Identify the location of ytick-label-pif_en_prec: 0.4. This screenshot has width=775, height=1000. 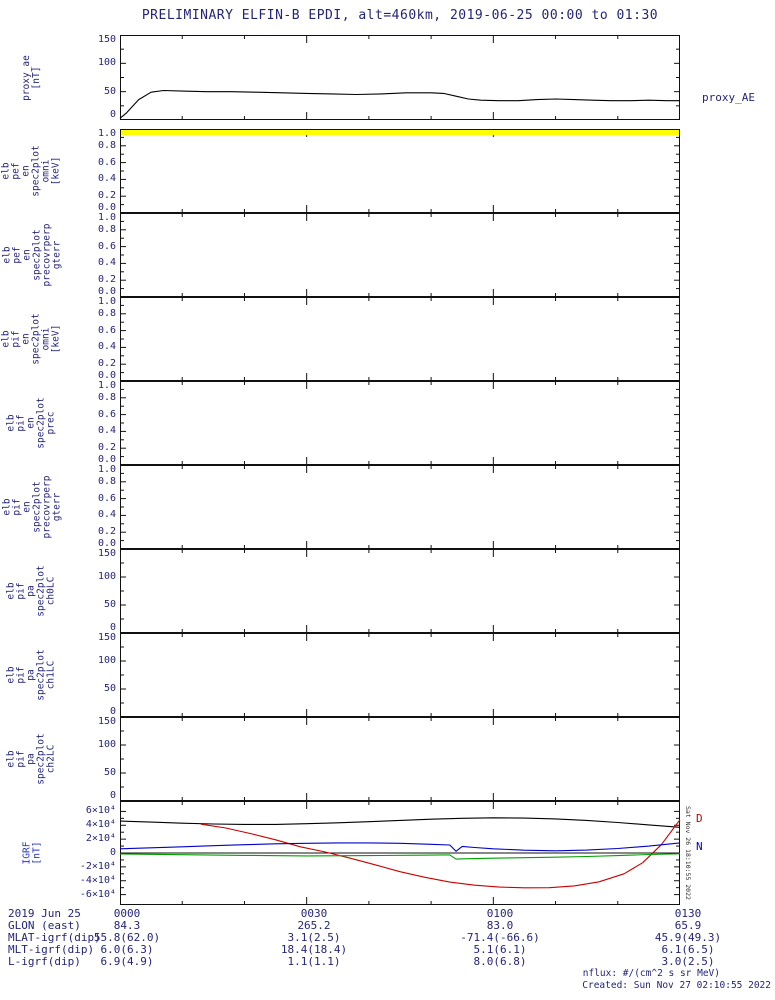
(106, 431).